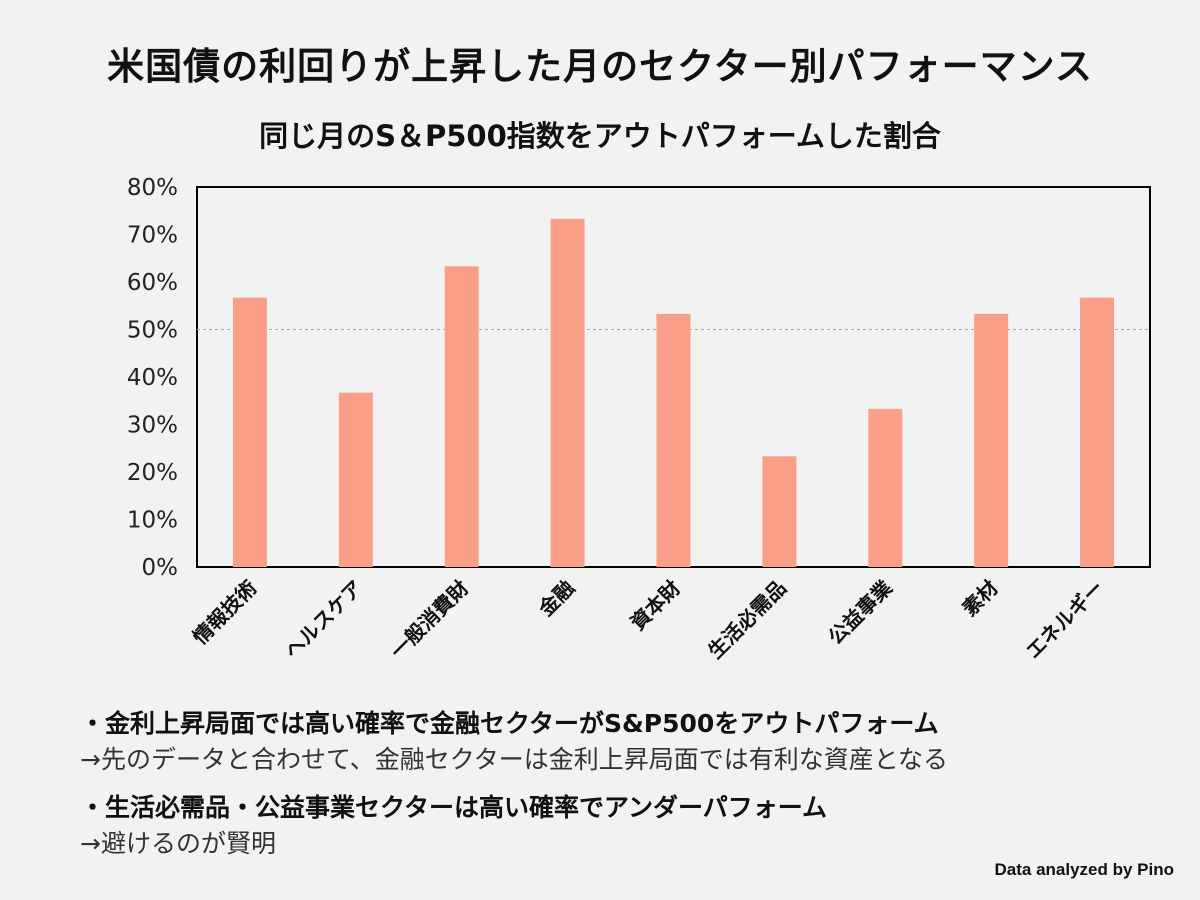 This screenshot has width=1200, height=900. I want to click on x-tick-label: 公益事業, so click(860, 612).